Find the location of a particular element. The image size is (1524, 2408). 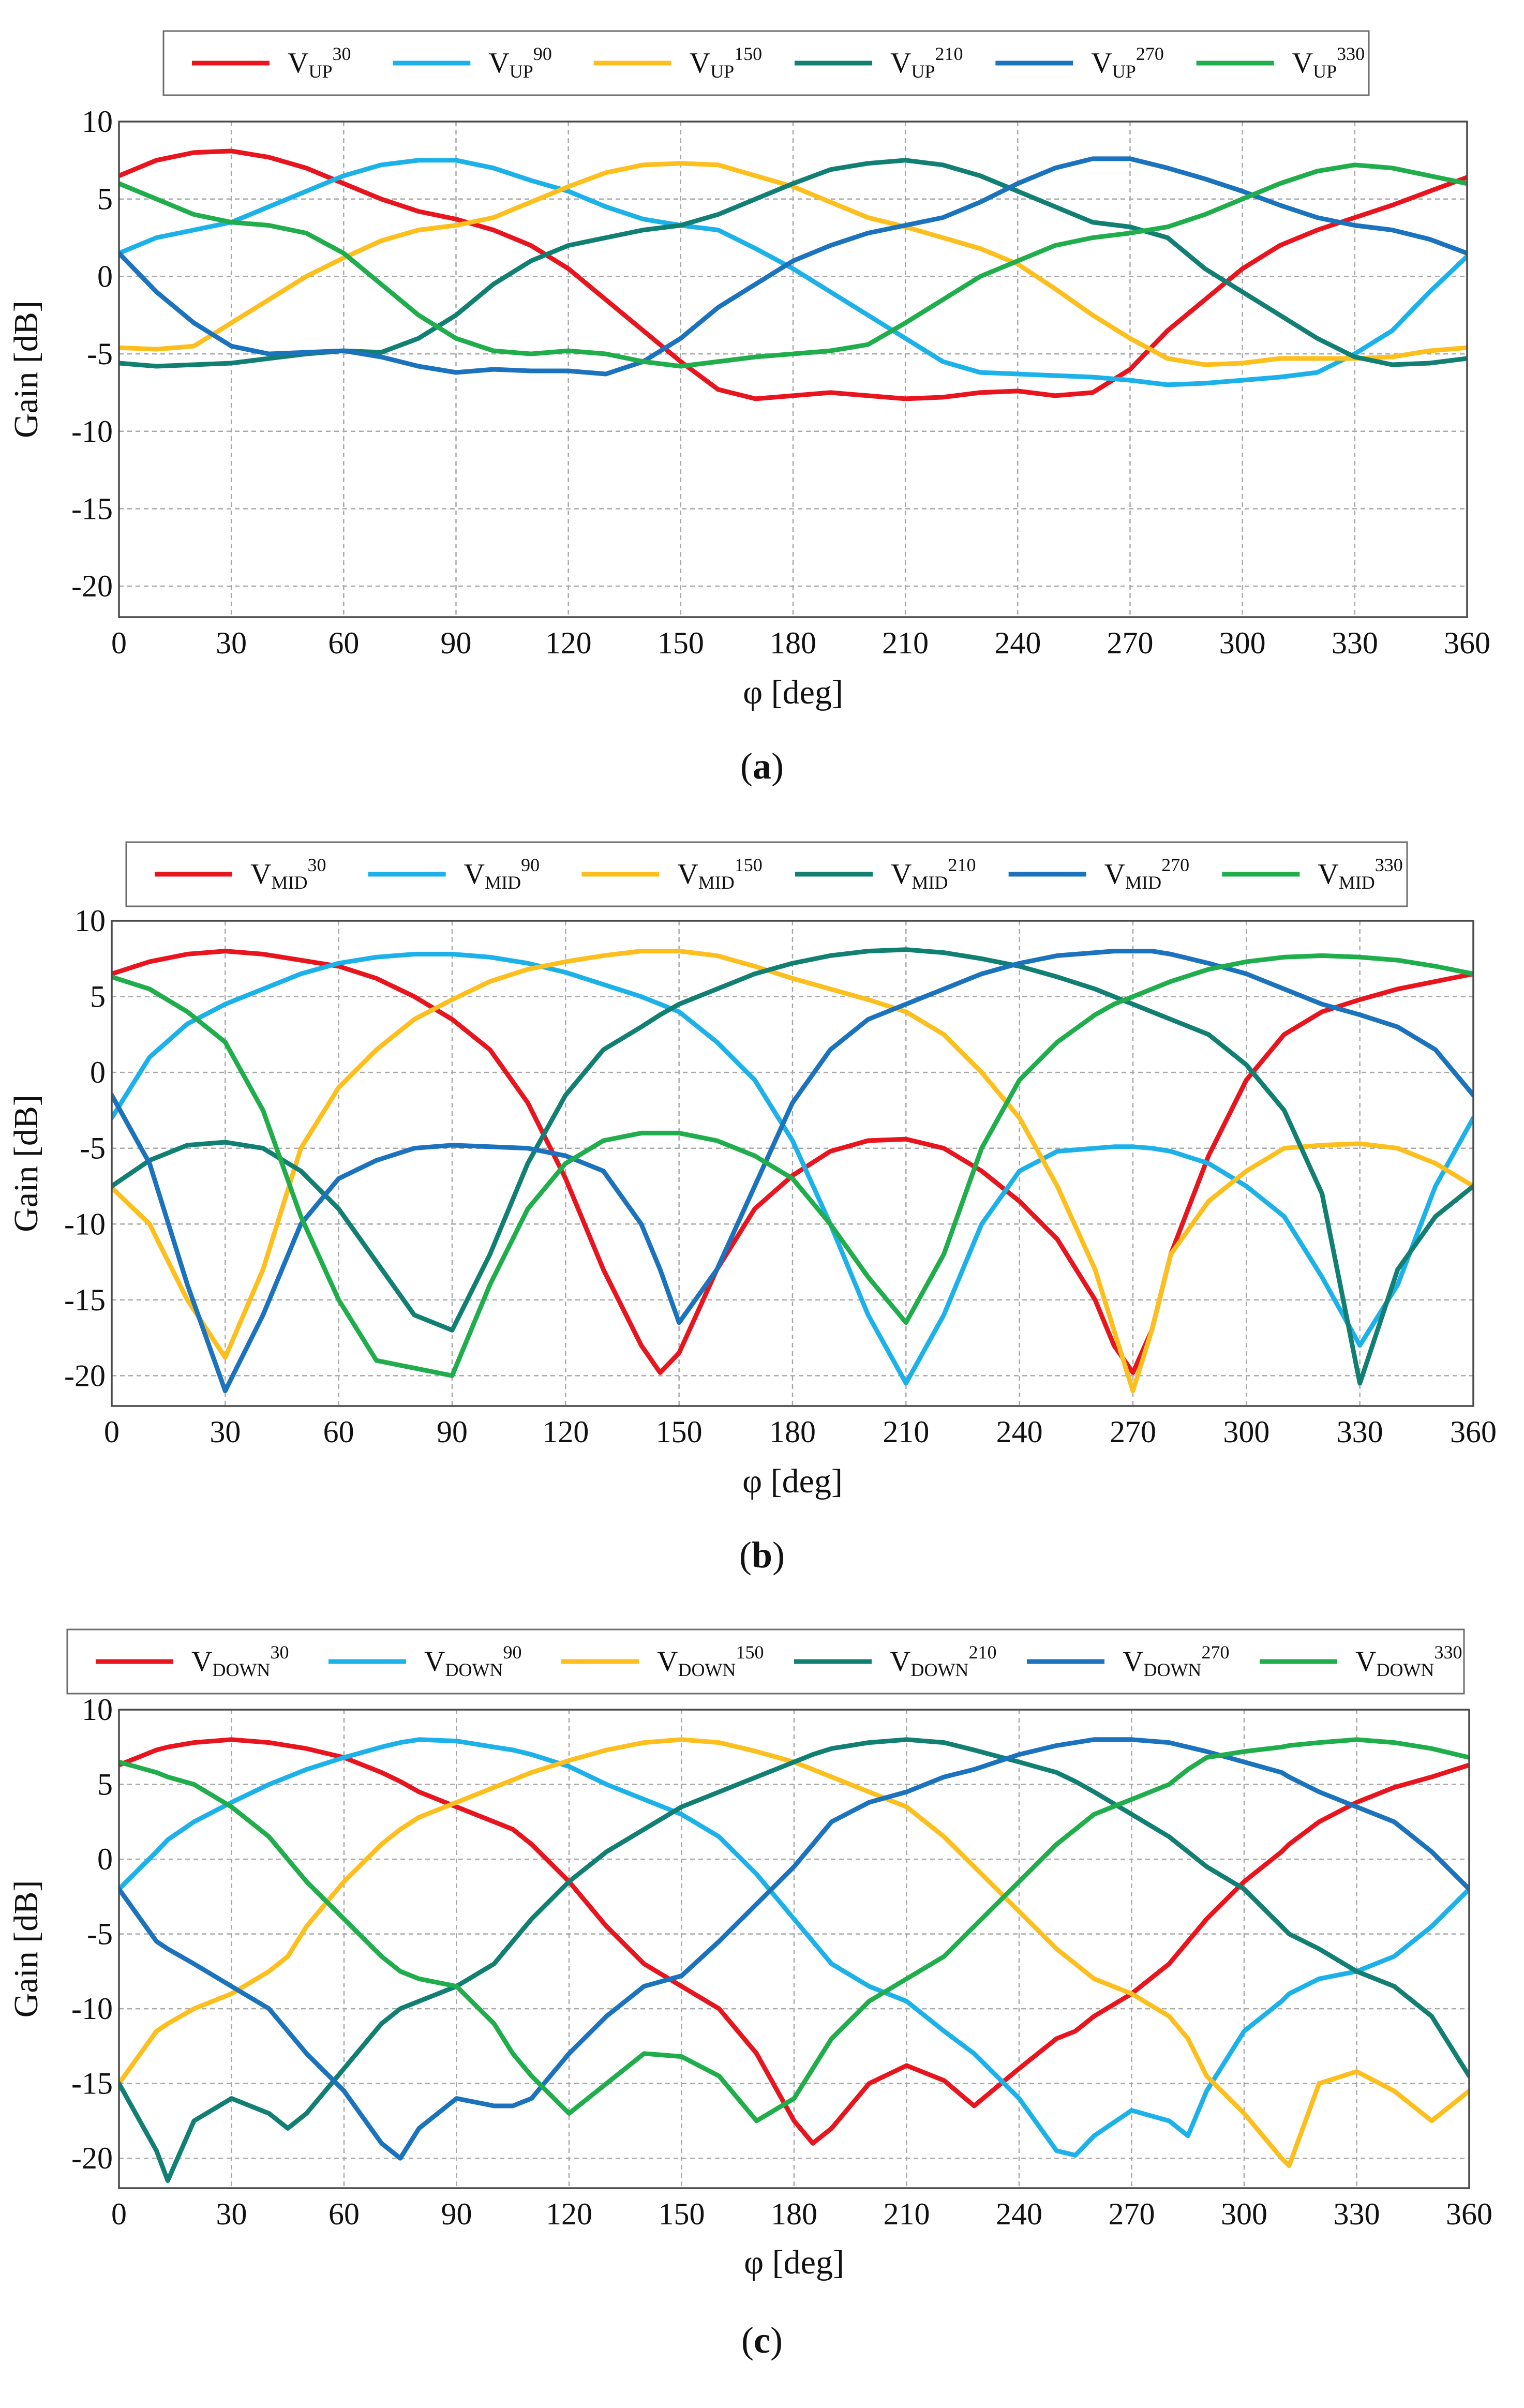

legend: VUP30 VUP90 VUP150 VUP210 VUP270 VUP330 is located at coordinates (766, 63).